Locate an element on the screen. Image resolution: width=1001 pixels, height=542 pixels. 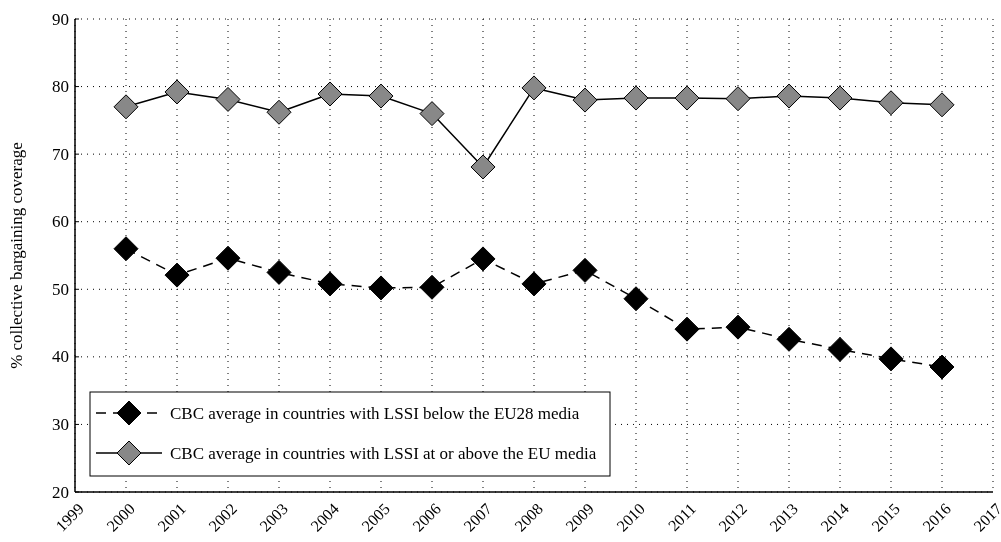
y-tick-label: 80 is located at coordinates (60, 87).